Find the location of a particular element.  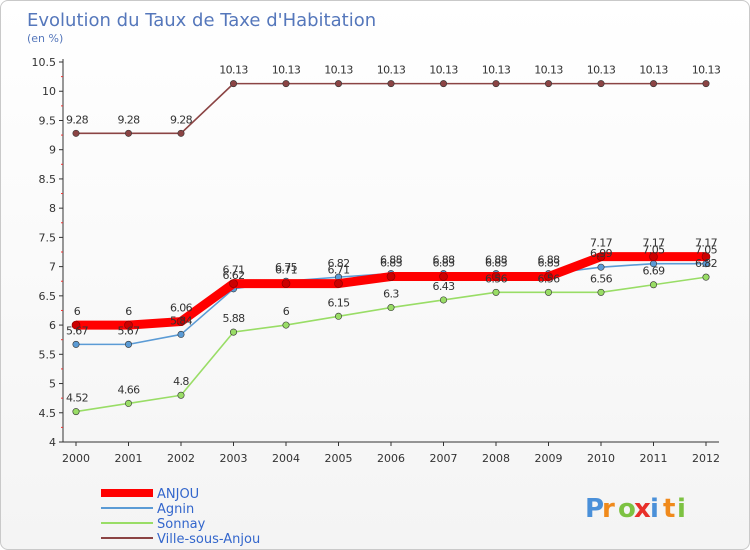

x-tick-label: 2005 is located at coordinates (339, 458).